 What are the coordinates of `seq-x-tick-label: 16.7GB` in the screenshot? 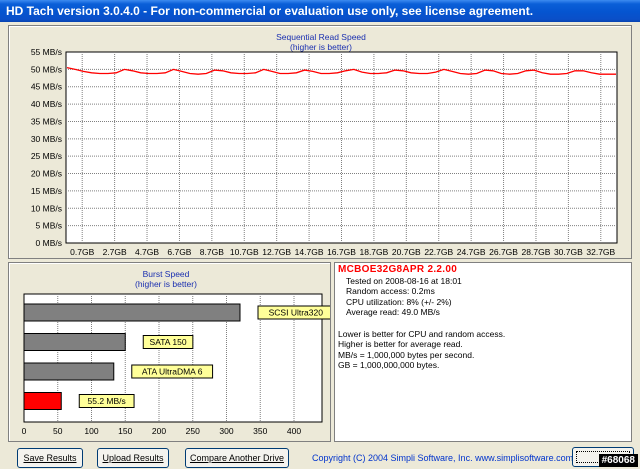 It's located at (341, 252).